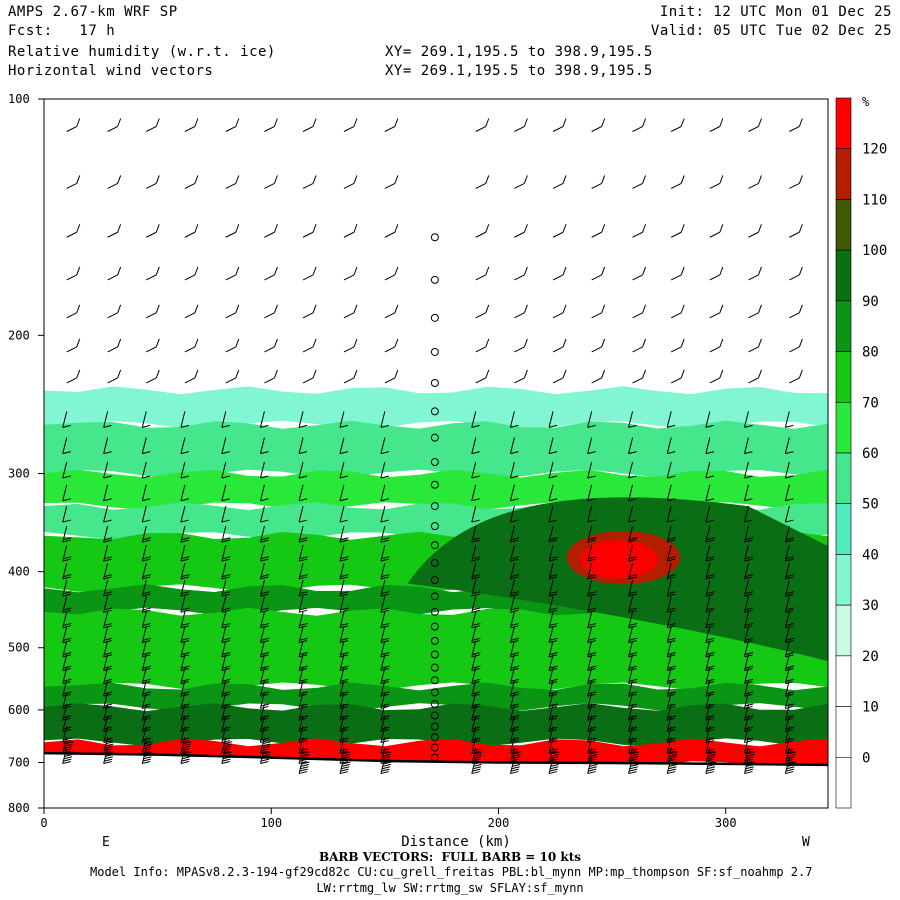 The height and width of the screenshot is (900, 900). I want to click on y-tick-label: 600, so click(19, 710).